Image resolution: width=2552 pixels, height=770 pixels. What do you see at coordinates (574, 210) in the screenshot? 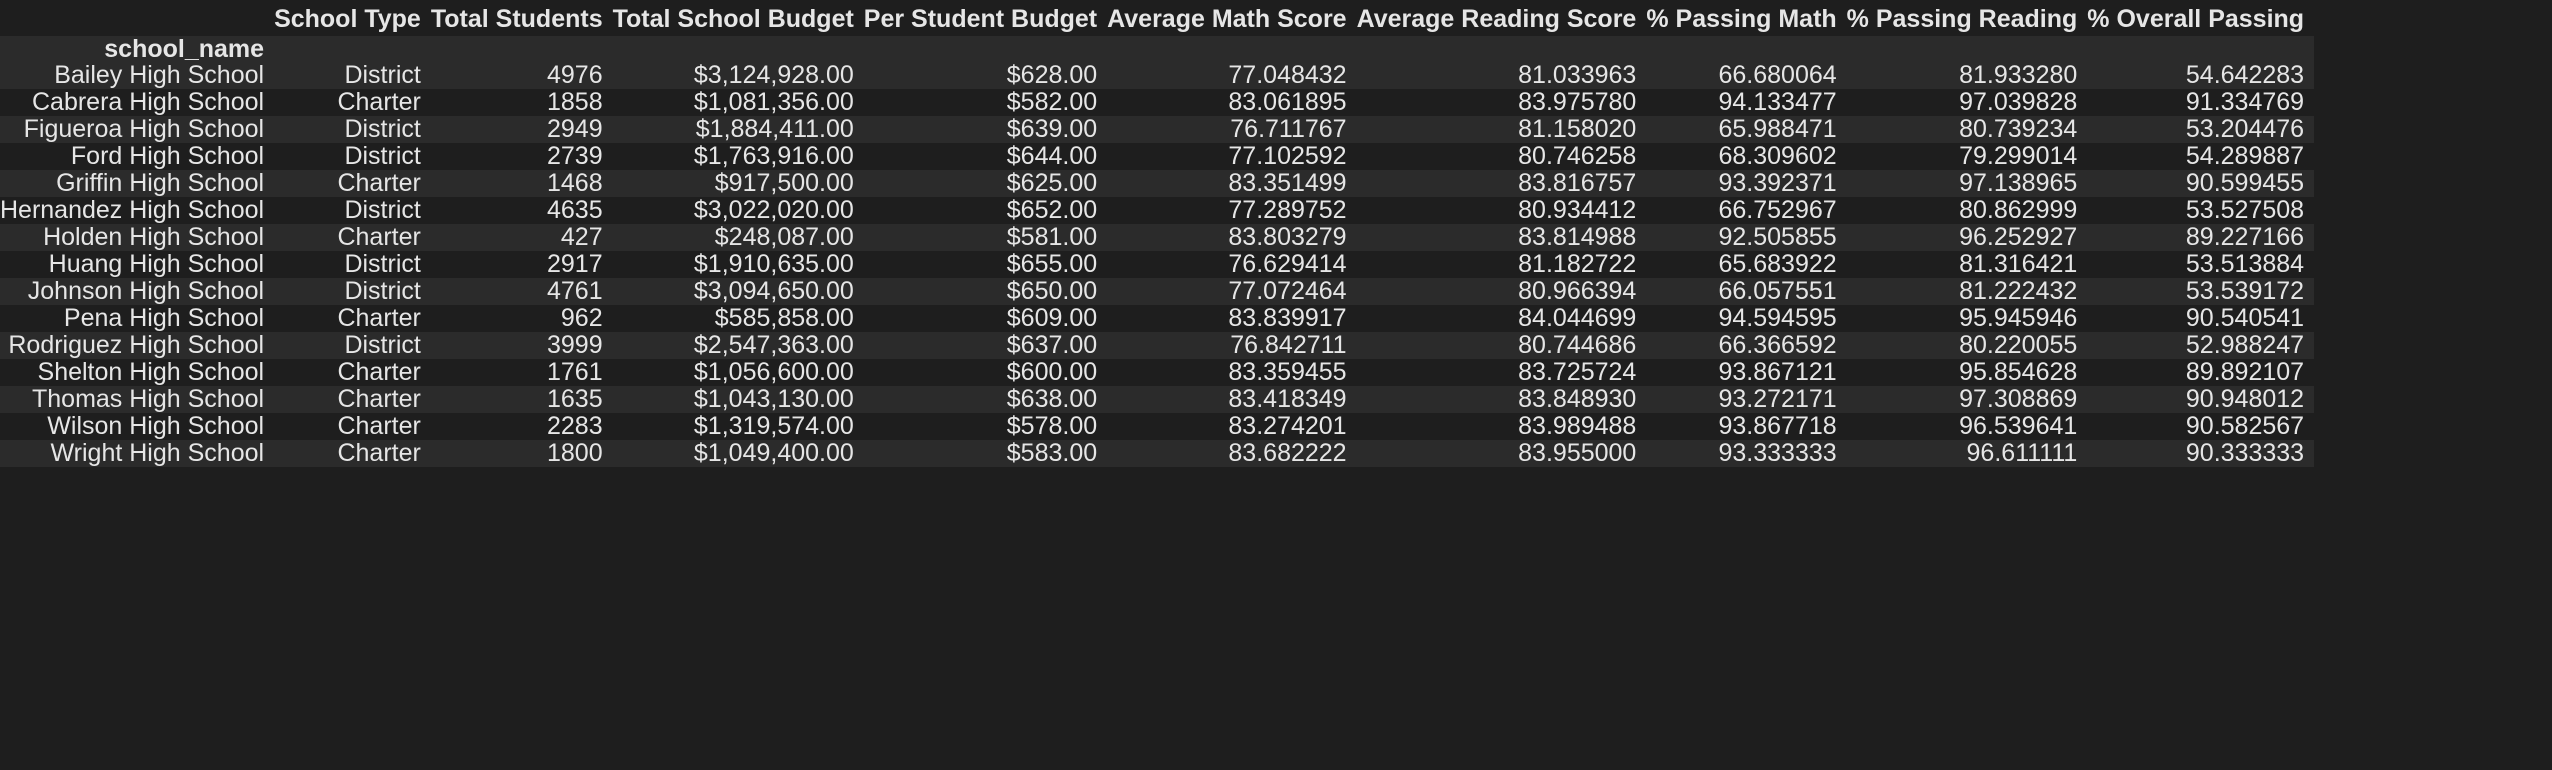
I see `table-cell: 4635` at bounding box center [574, 210].